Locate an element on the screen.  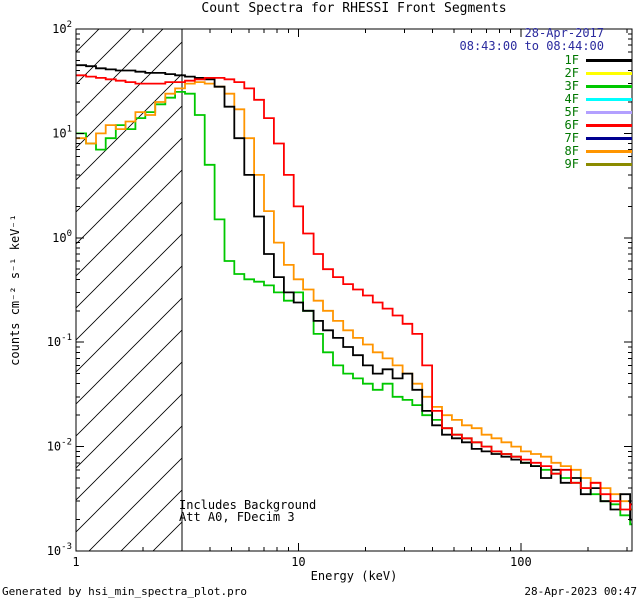
legend-item: 6F is located at coordinates (598, 125).